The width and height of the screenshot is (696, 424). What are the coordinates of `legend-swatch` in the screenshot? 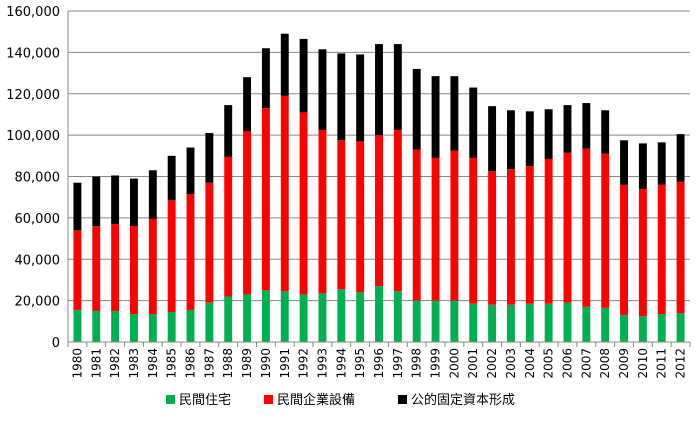 It's located at (402, 399).